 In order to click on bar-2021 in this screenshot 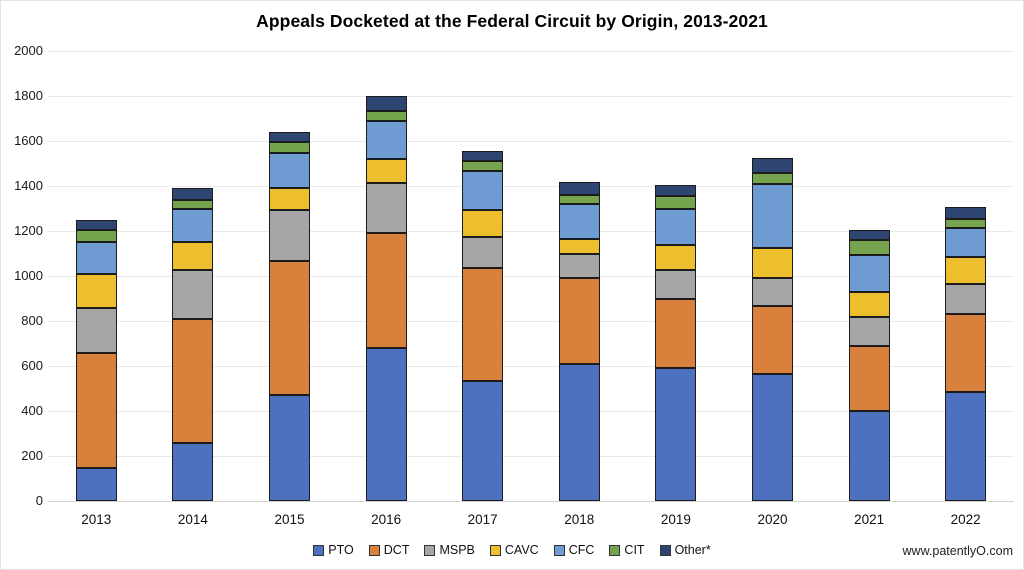, I will do `click(869, 365)`.